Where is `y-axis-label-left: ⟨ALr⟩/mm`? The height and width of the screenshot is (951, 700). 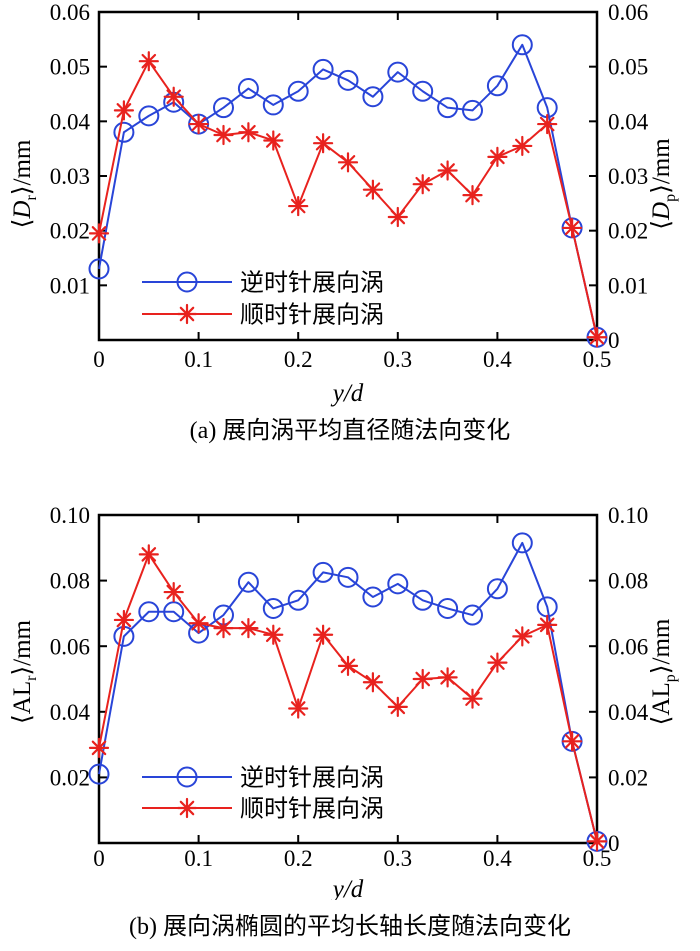
y-axis-label-left: ⟨ALr⟩/mm is located at coordinates (24, 671).